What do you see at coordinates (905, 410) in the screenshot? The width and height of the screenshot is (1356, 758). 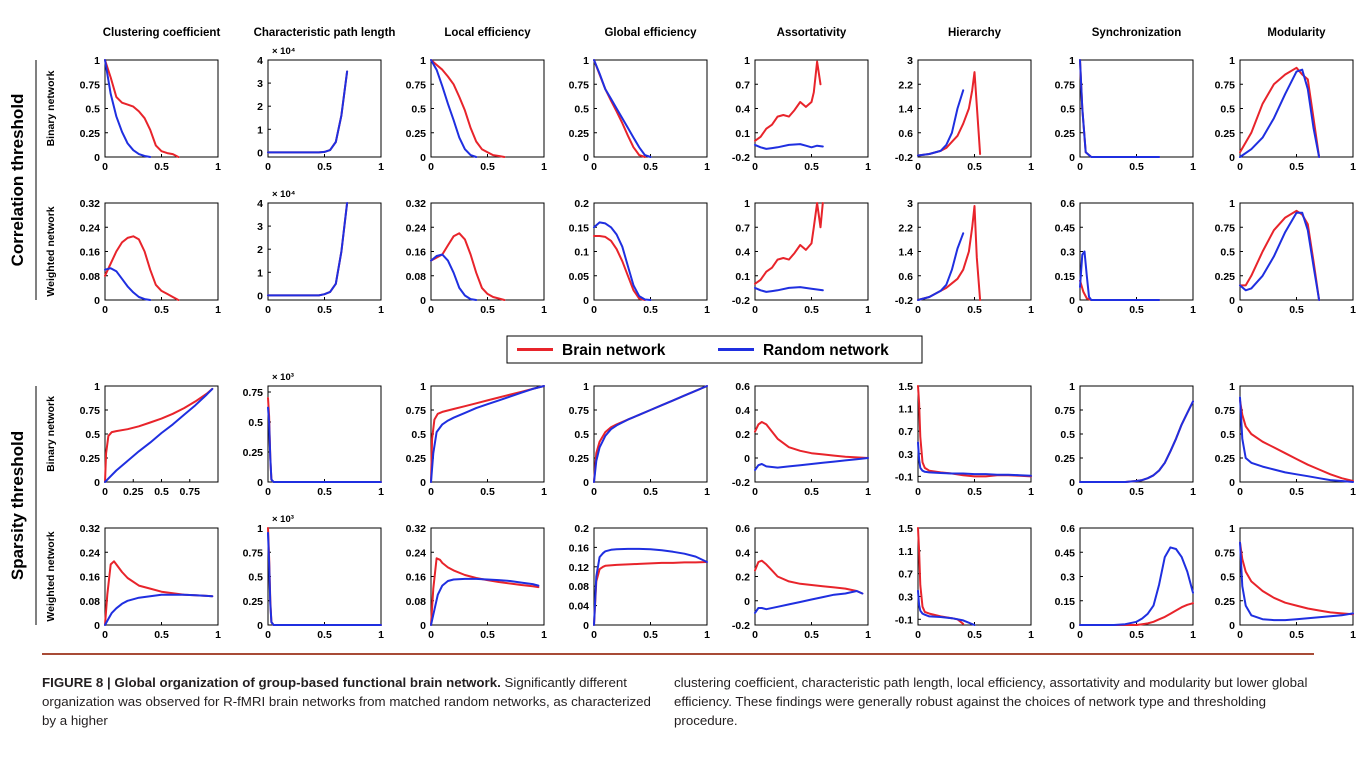 I see `y-tick-label: 1.1` at bounding box center [905, 410].